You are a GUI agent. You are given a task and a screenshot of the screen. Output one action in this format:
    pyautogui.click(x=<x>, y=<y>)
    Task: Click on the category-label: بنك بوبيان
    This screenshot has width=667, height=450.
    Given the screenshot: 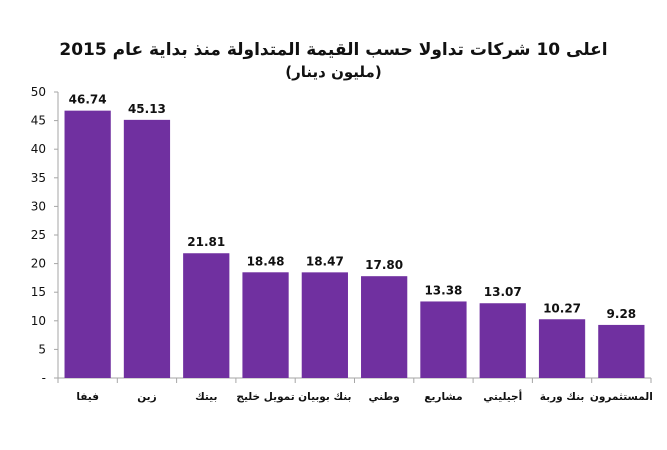 What is the action you would take?
    pyautogui.click(x=324, y=397)
    